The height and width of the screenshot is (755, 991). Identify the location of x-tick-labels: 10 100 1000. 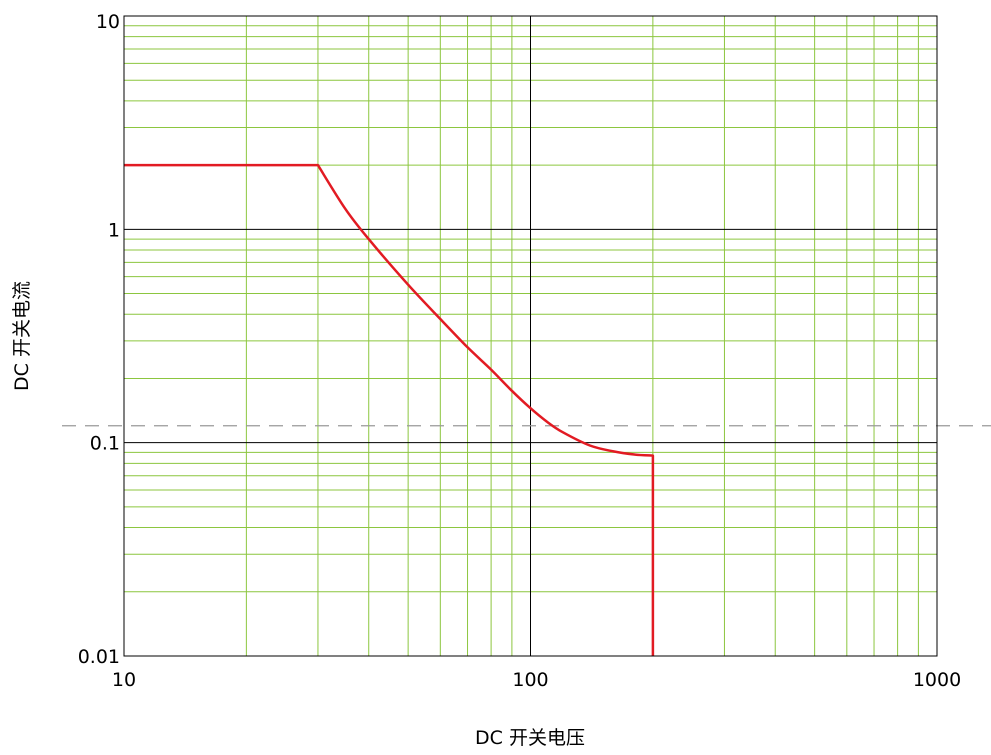
(536, 680).